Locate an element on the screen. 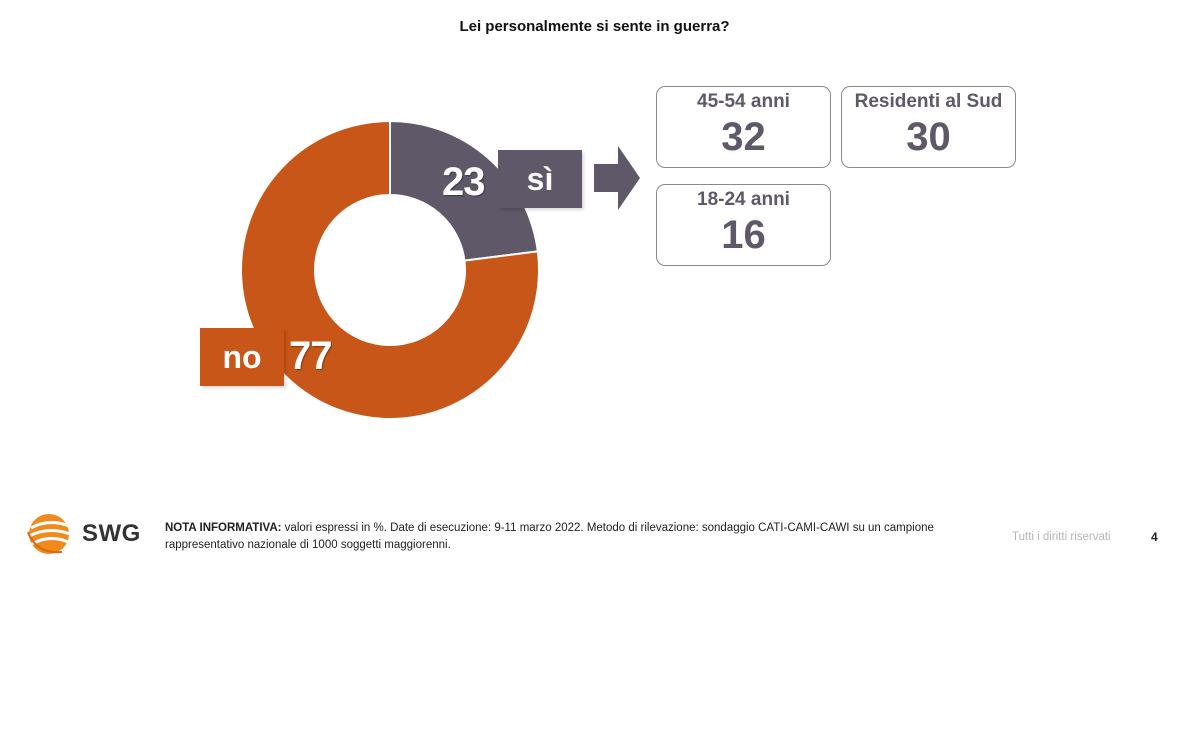 The width and height of the screenshot is (1189, 740). breakdown-label: 45-54 anni is located at coordinates (743, 101).